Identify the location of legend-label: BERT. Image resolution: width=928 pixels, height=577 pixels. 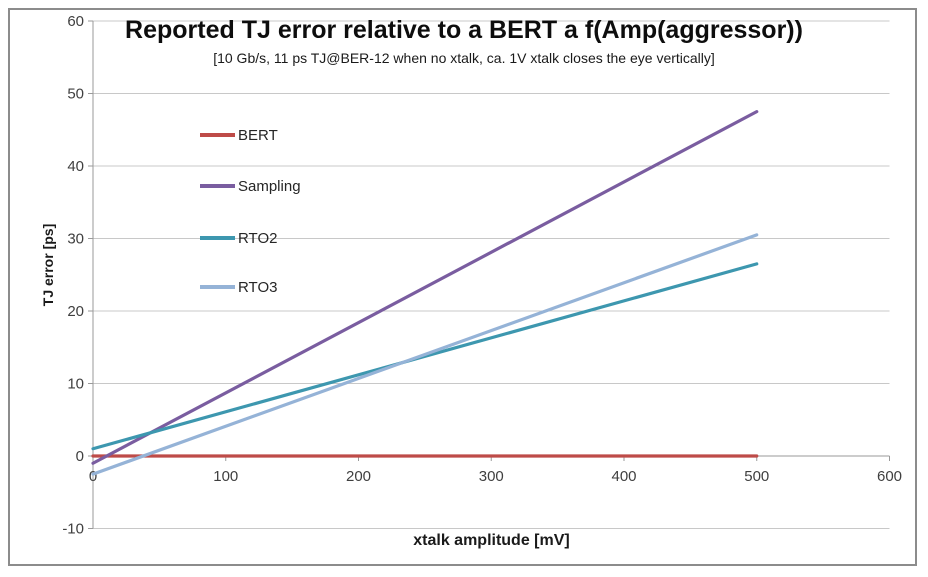
(258, 135).